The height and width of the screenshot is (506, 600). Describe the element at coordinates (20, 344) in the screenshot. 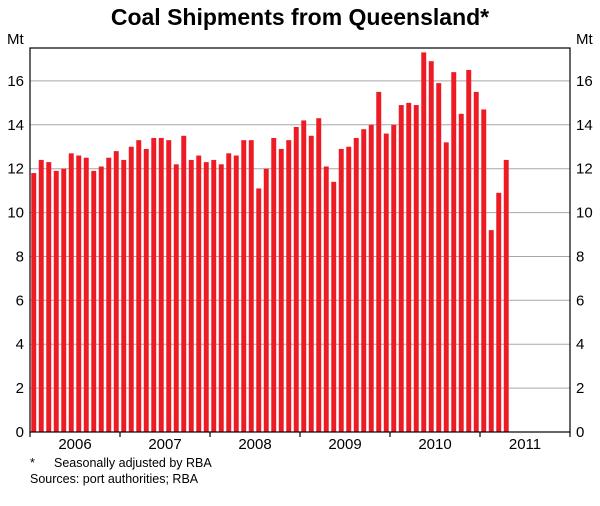

I see `y-tick-label-left: 4` at that location.